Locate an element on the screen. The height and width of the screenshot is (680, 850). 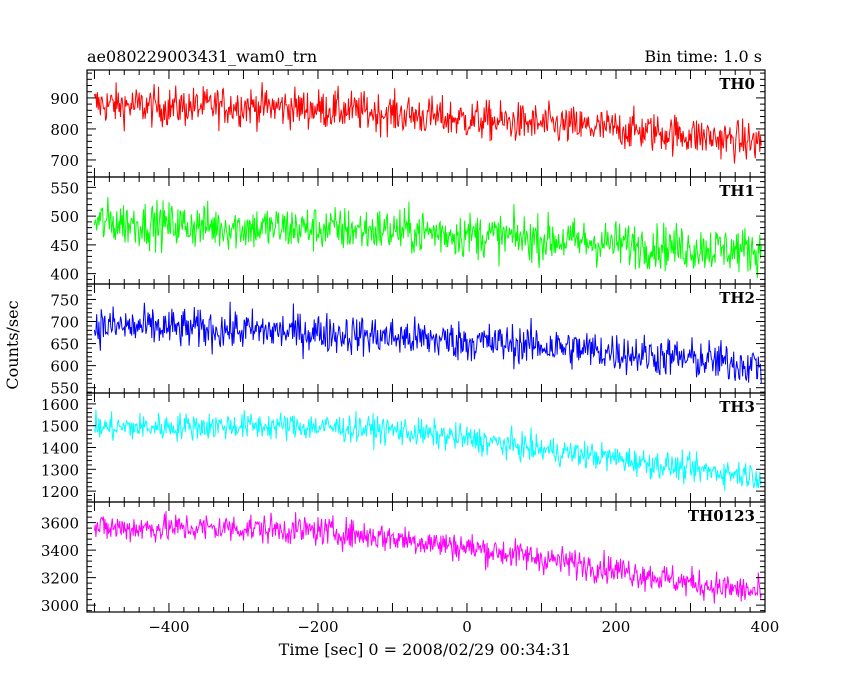
y-tick-label-th3: 1300 is located at coordinates (60, 470).